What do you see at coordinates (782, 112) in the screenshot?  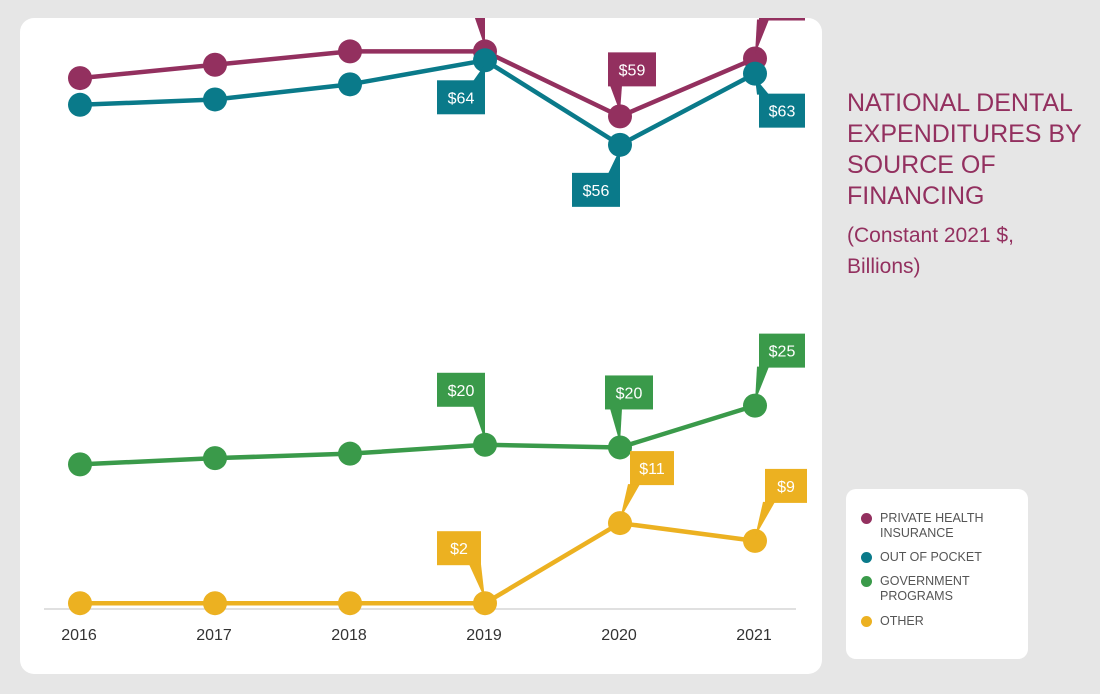 I see `svg-text: $63` at bounding box center [782, 112].